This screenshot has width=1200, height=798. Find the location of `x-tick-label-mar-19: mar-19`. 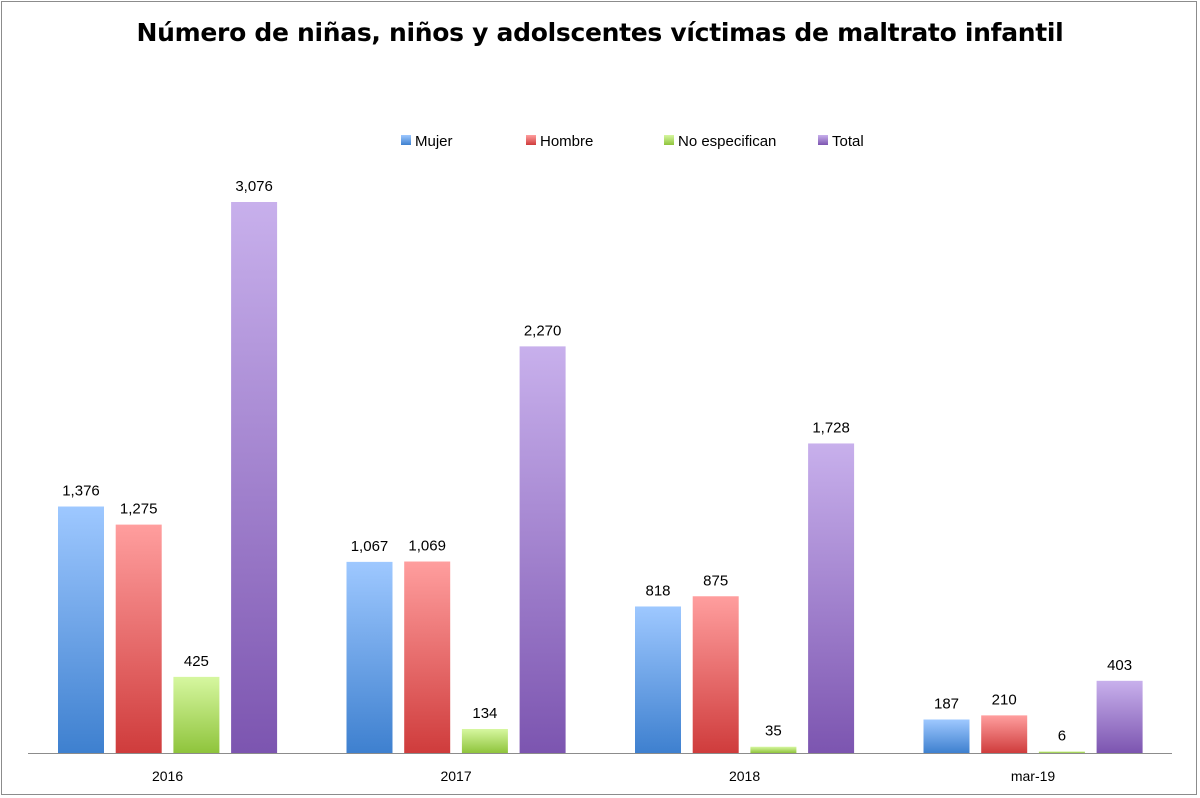

x-tick-label-mar-19: mar-19 is located at coordinates (1033, 776).